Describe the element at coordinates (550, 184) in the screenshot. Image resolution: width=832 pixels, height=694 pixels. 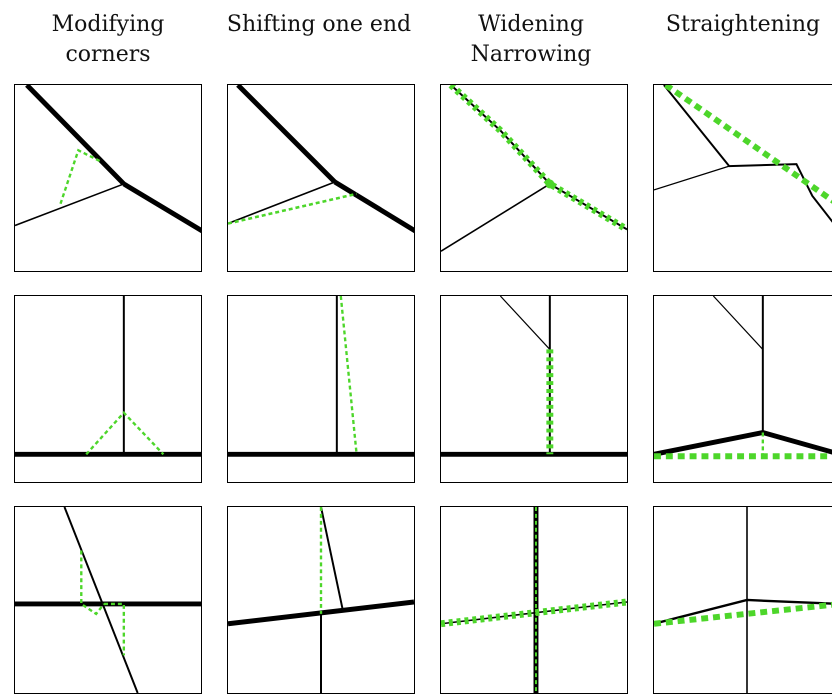
I see `junction-node` at that location.